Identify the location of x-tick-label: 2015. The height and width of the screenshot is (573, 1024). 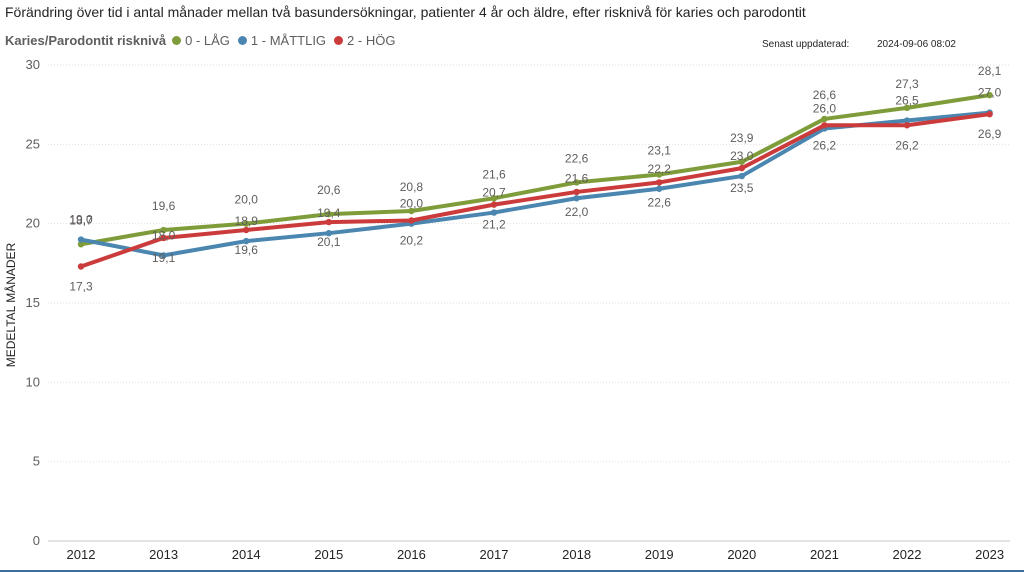
(328, 554).